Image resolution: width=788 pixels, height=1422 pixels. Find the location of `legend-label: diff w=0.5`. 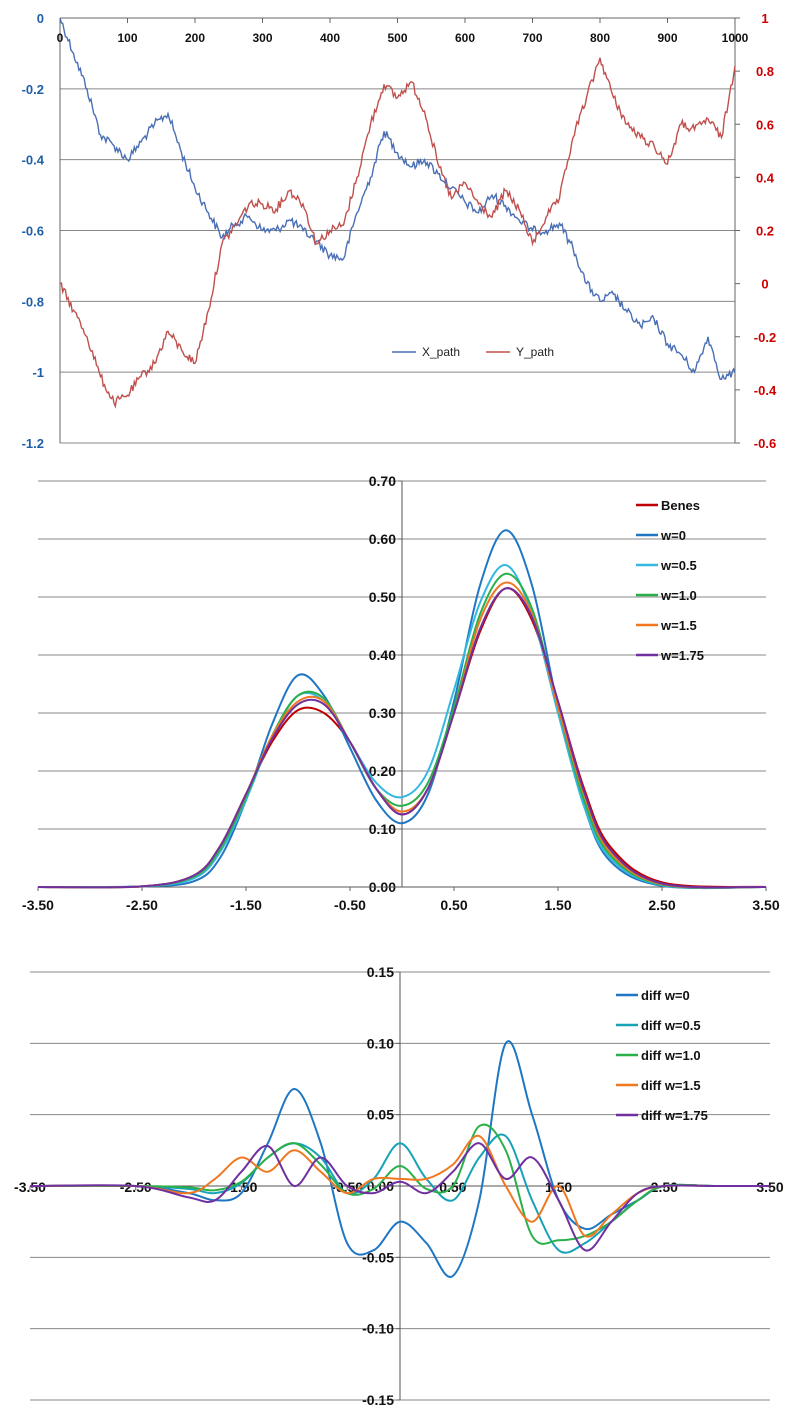

legend-label: diff w=0.5 is located at coordinates (671, 1025).